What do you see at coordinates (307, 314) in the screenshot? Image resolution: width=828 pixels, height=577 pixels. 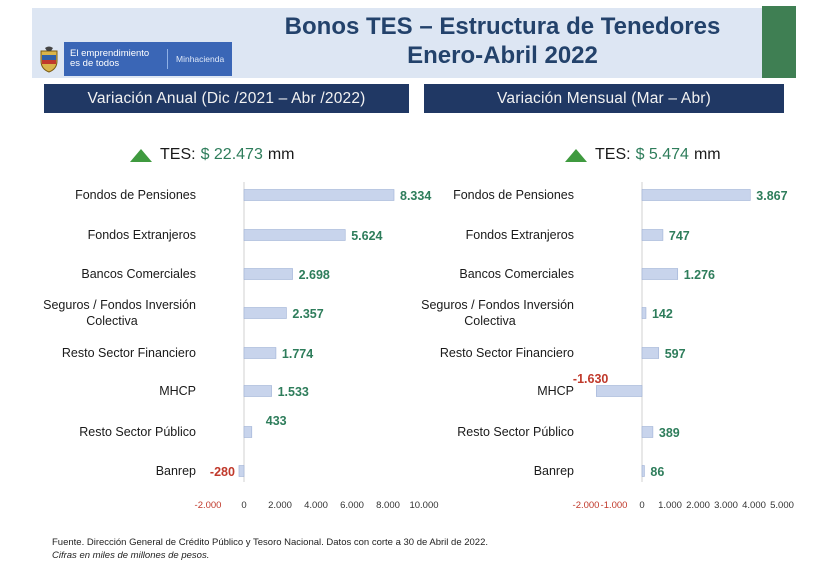 I see `value-label-annual: 2.357` at bounding box center [307, 314].